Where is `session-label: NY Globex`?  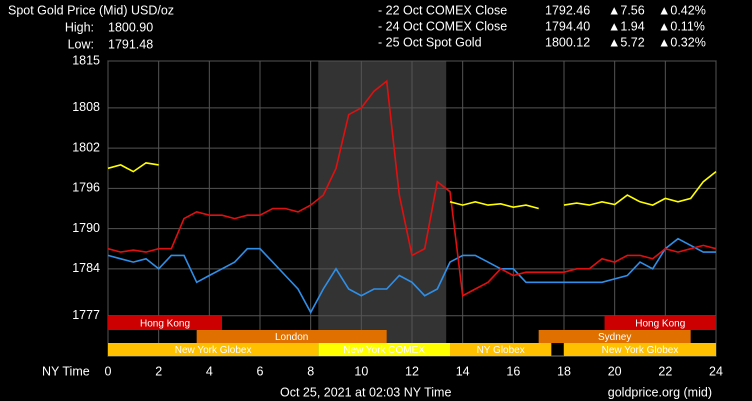
session-label: NY Globex is located at coordinates (501, 350).